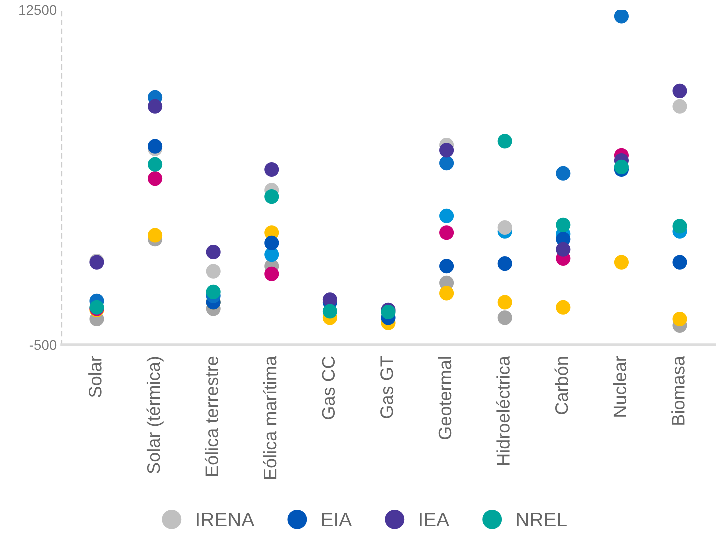 Image resolution: width=720 pixels, height=548 pixels. What do you see at coordinates (329, 388) in the screenshot?
I see `x-tick-label: Gas CC` at bounding box center [329, 388].